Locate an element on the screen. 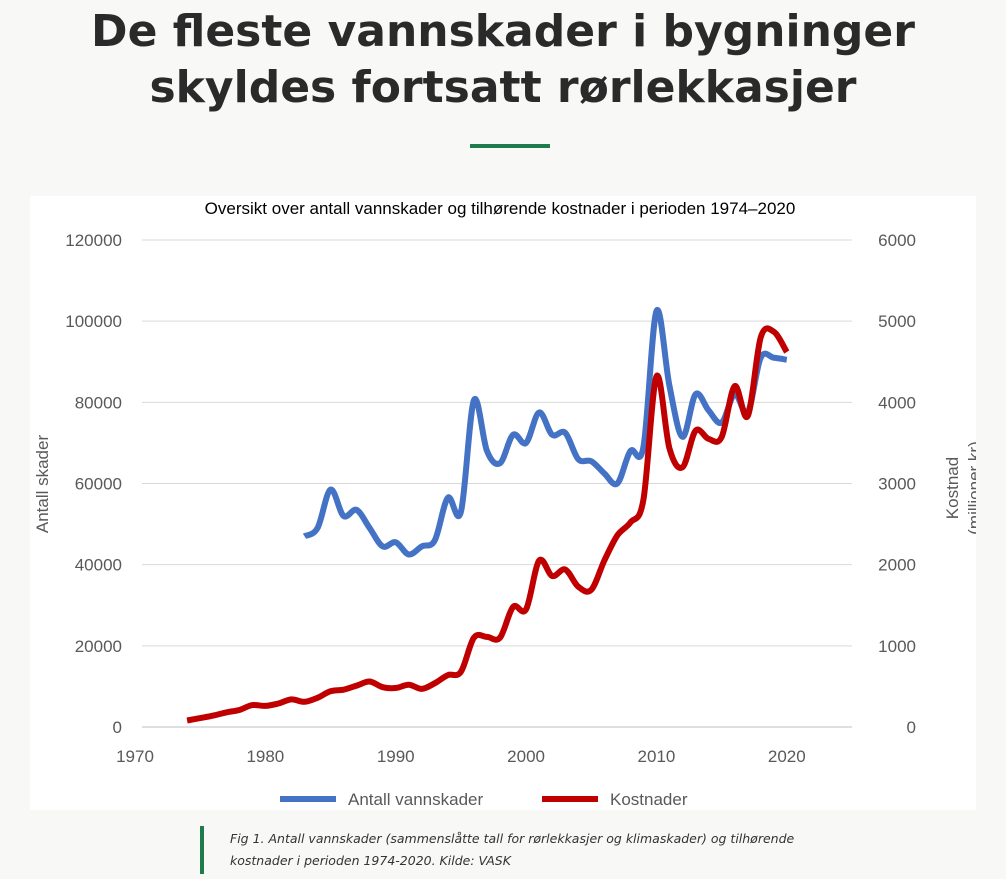  y2-tick-label: 0 is located at coordinates (911, 727).